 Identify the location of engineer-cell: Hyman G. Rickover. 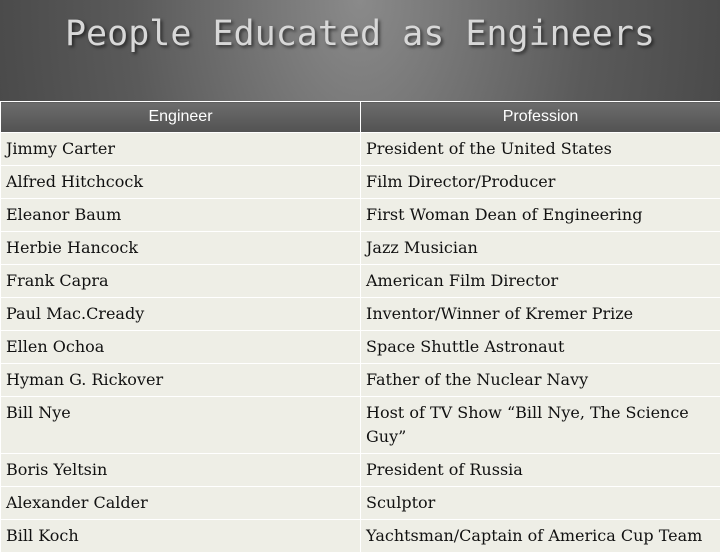
(181, 380).